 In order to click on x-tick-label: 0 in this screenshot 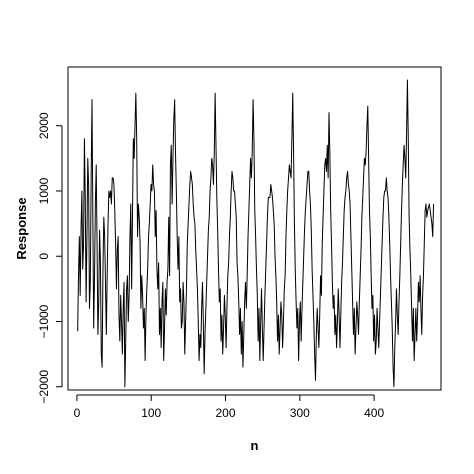, I will do `click(77, 413)`.